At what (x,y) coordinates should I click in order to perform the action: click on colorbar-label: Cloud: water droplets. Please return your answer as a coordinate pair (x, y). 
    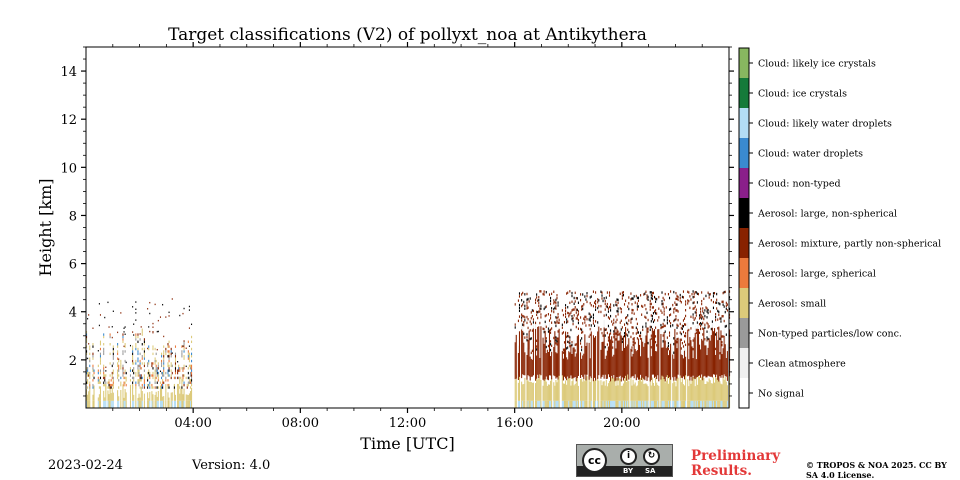
    Looking at the image, I should click on (810, 154).